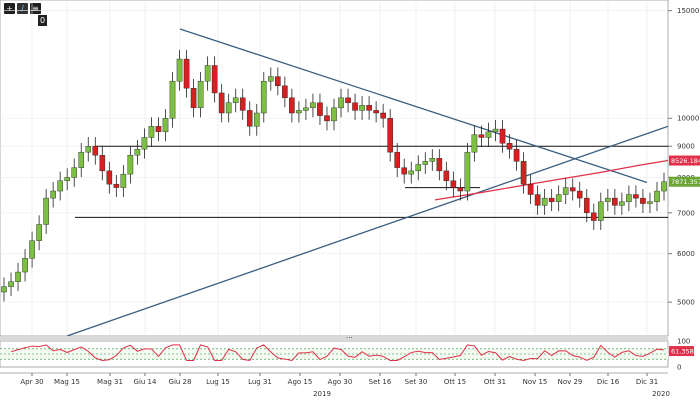 The image size is (700, 400). I want to click on x-tick-label: Mag 31, so click(110, 382).